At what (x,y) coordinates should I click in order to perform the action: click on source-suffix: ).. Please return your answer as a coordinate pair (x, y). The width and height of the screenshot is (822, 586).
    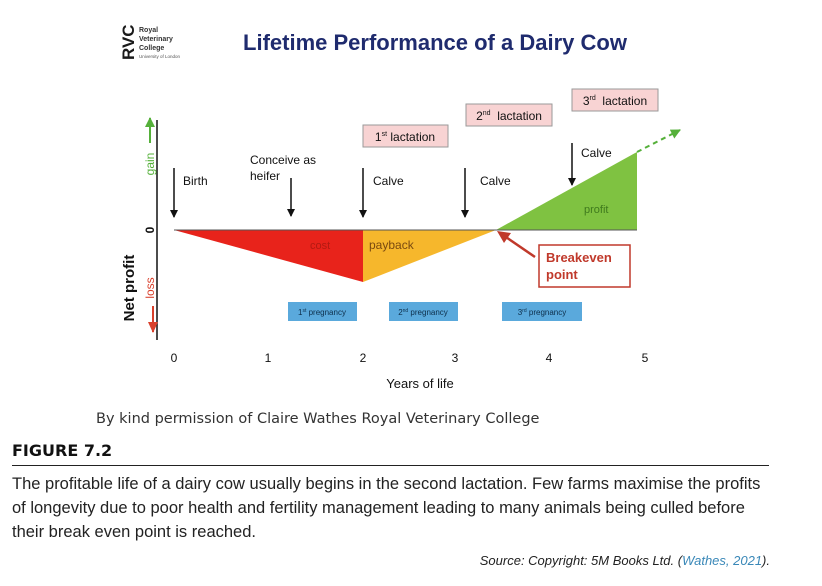
    Looking at the image, I should click on (766, 560).